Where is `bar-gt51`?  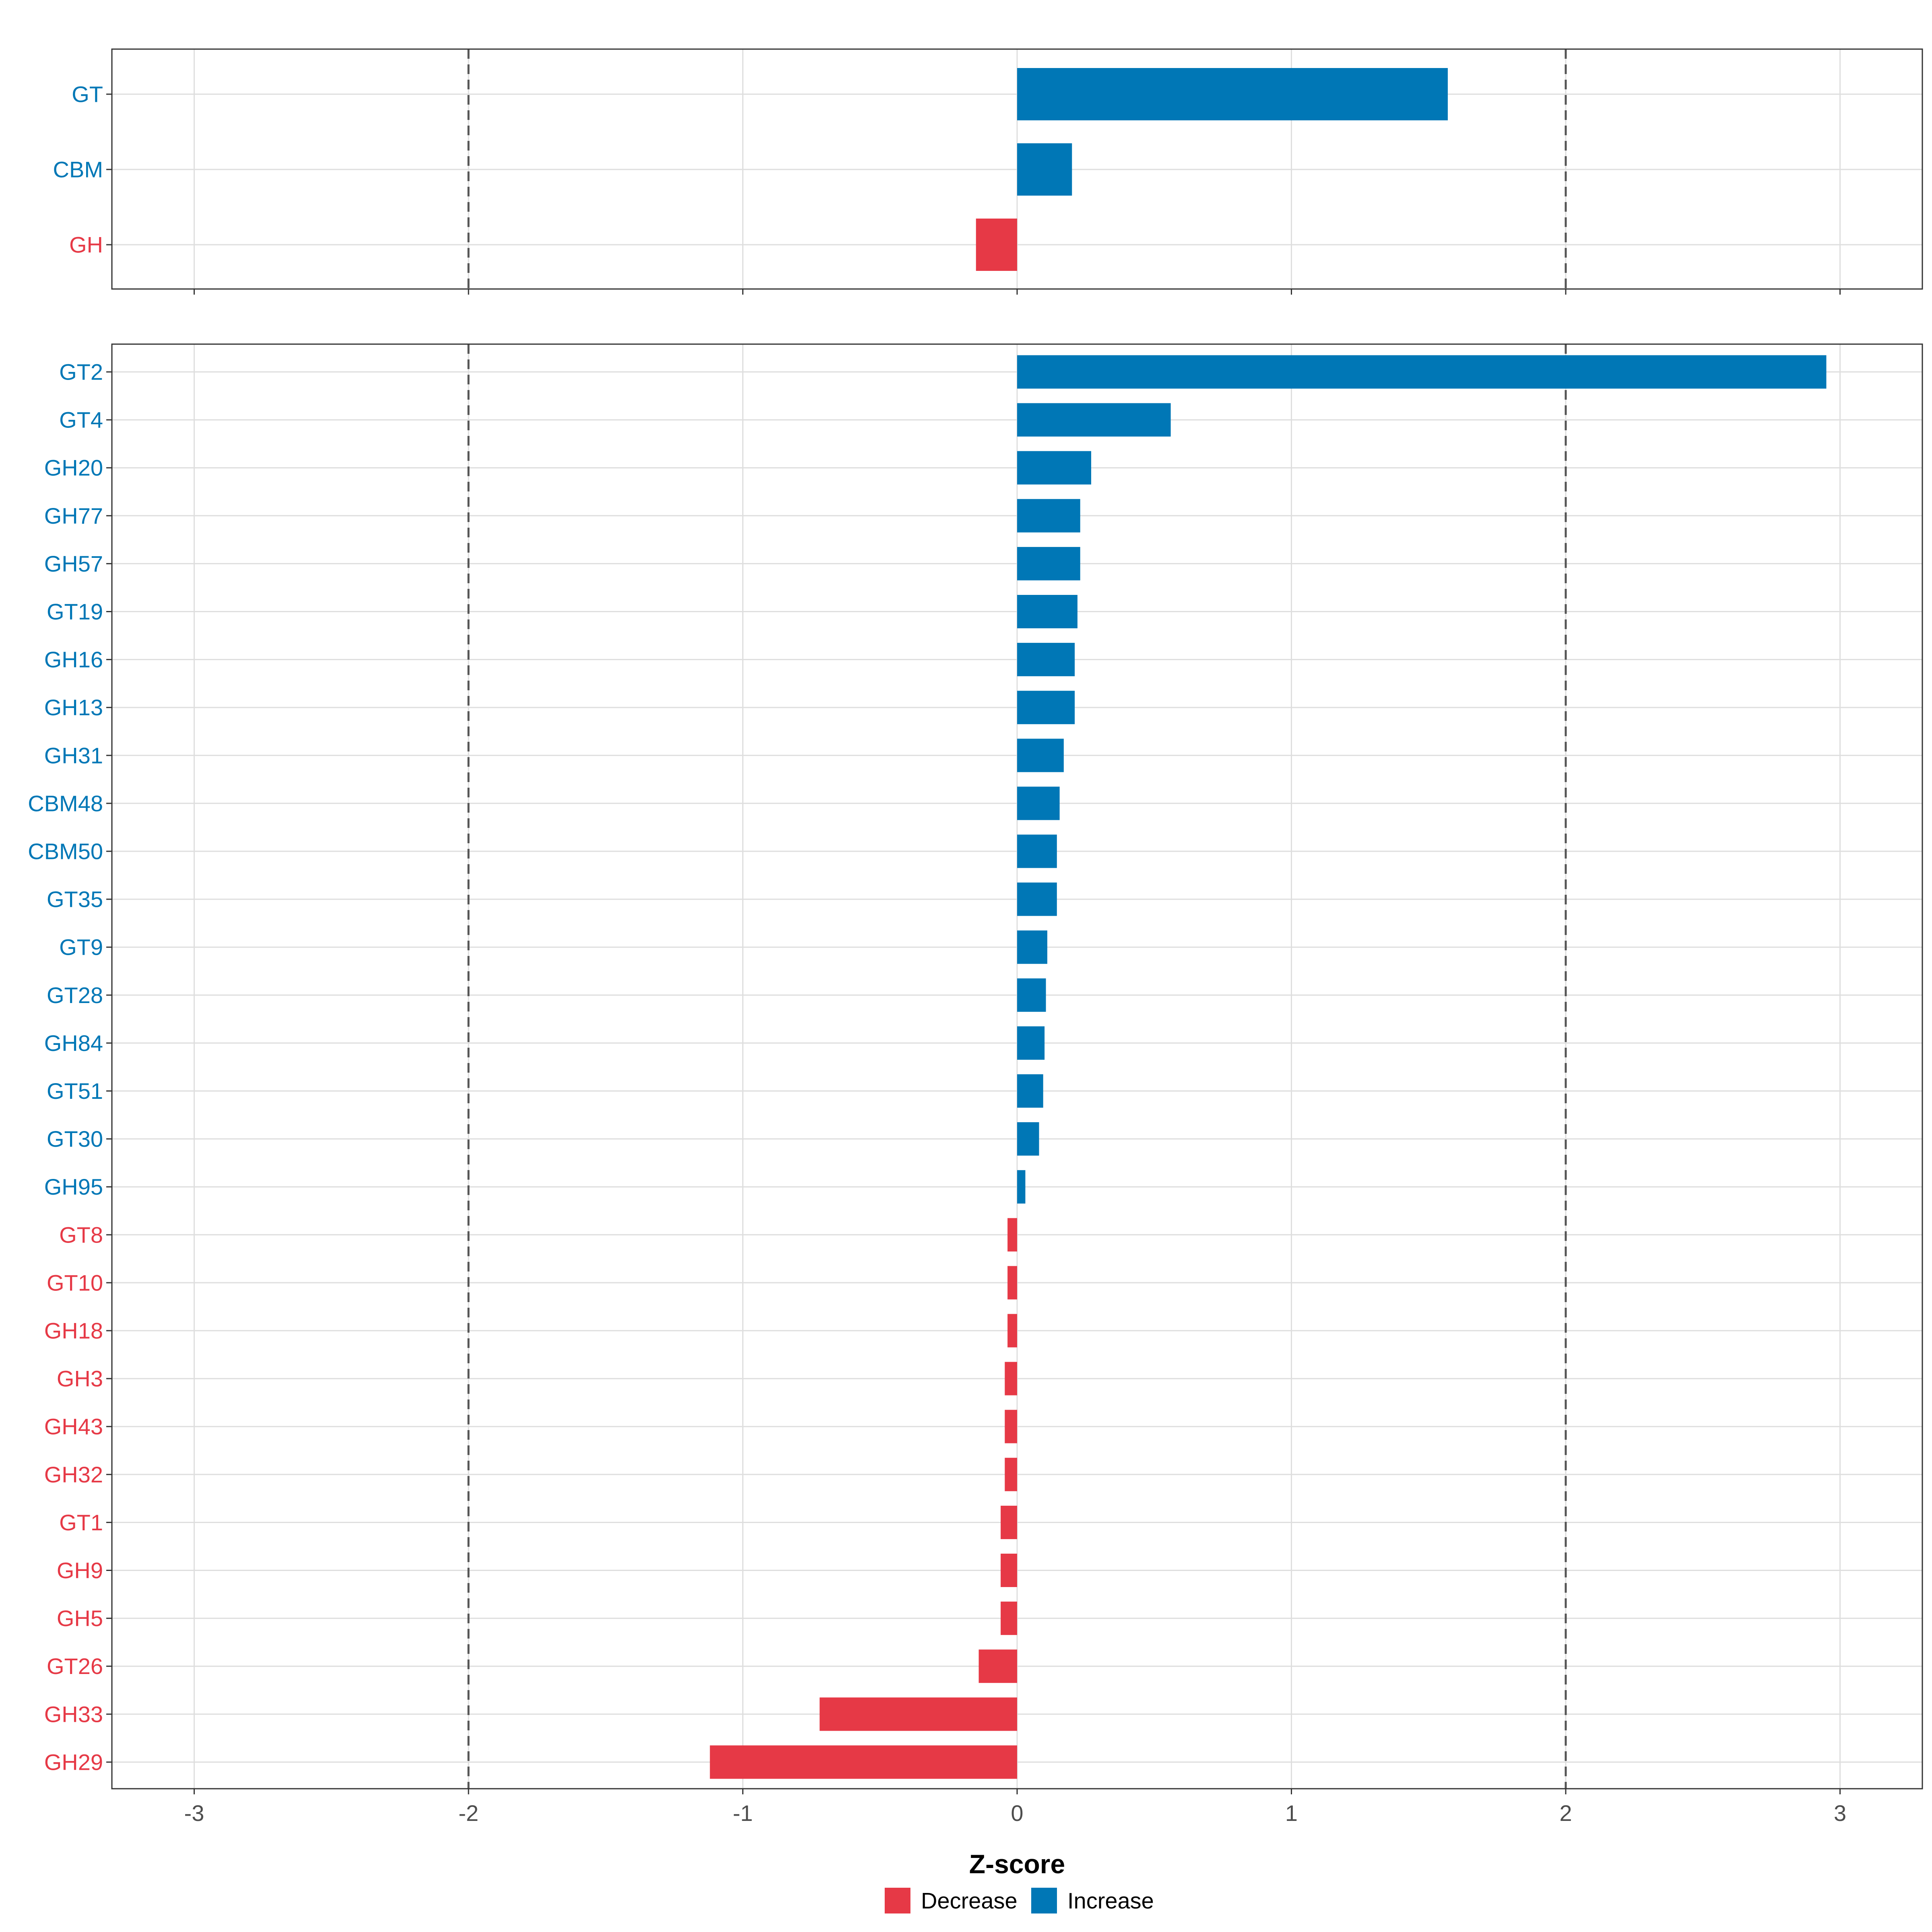 bar-gt51 is located at coordinates (1030, 1091).